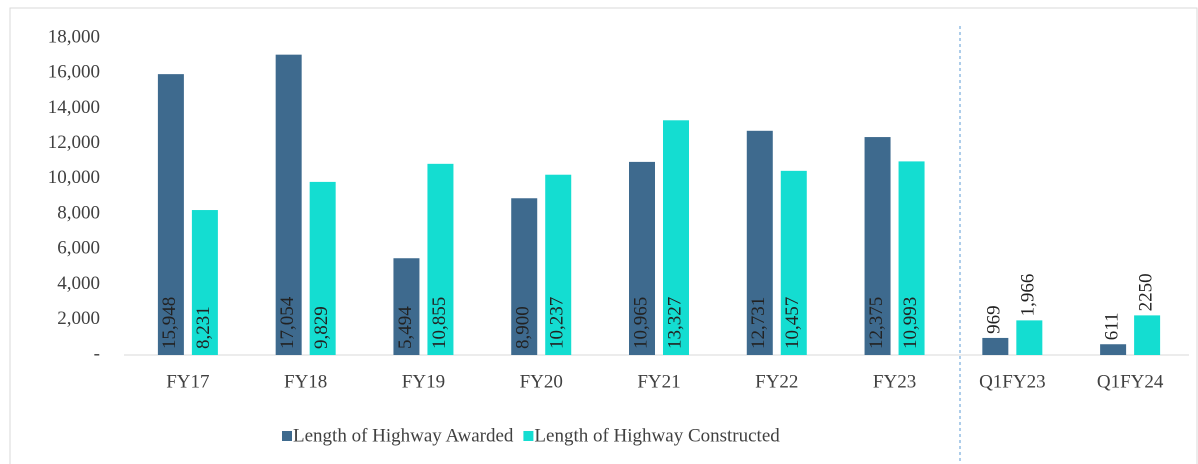 This screenshot has width=1198, height=464. I want to click on value-label: 8,900, so click(523, 327).